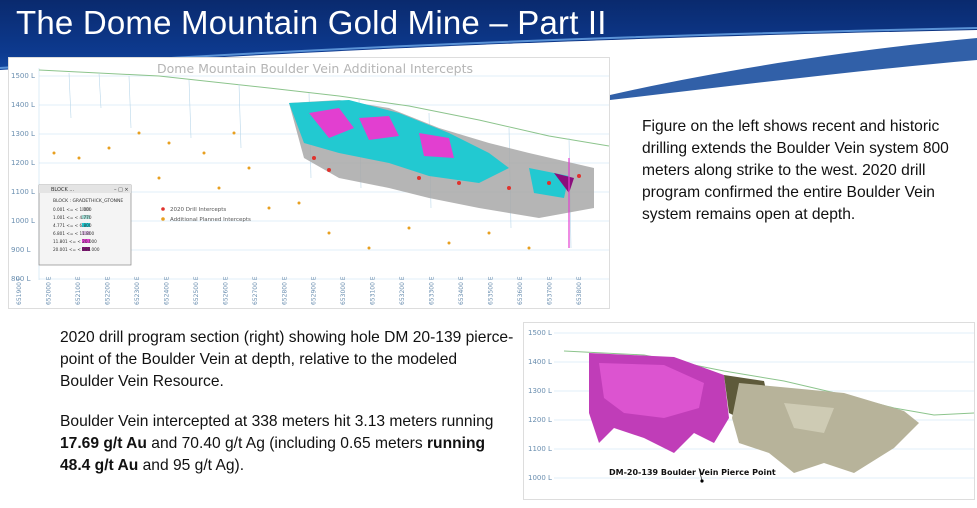  I want to click on resource-model, so click(754, 413).